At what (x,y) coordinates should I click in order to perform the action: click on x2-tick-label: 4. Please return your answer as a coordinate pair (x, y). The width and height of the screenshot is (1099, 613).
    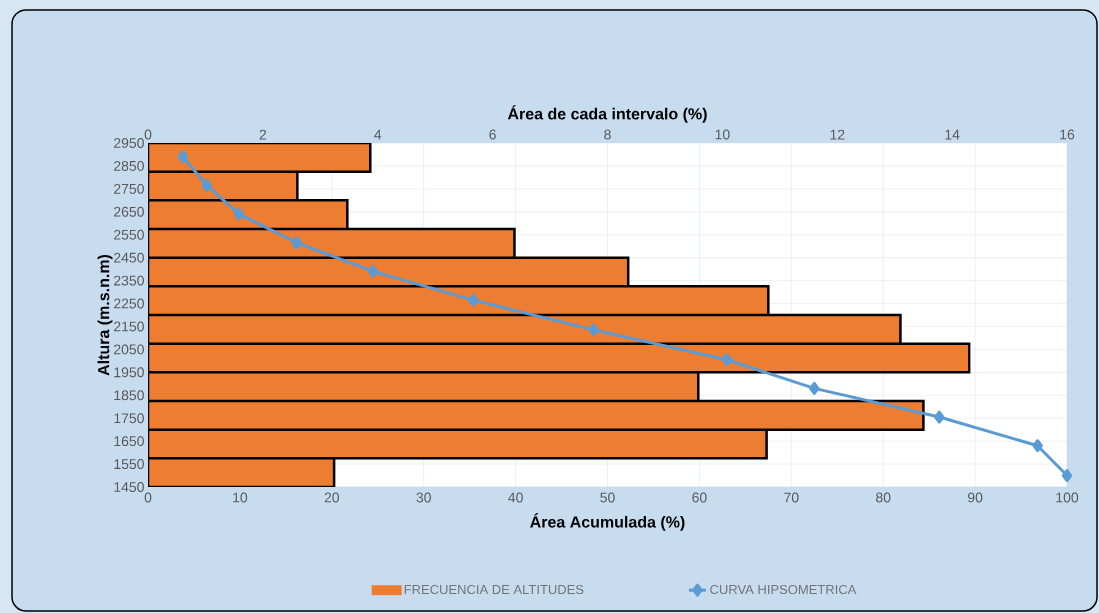
    Looking at the image, I should click on (378, 134).